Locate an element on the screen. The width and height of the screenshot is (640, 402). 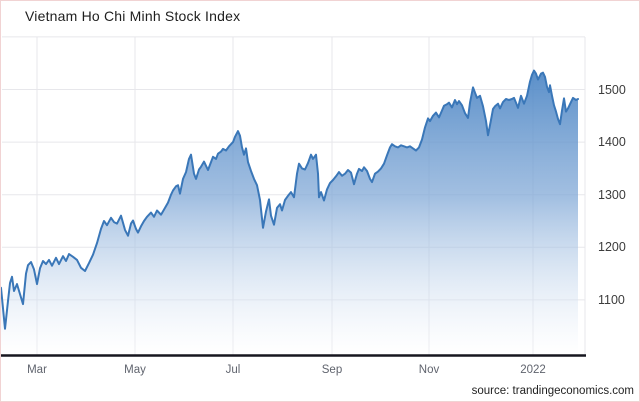
x-axis-label: Nov is located at coordinates (429, 370).